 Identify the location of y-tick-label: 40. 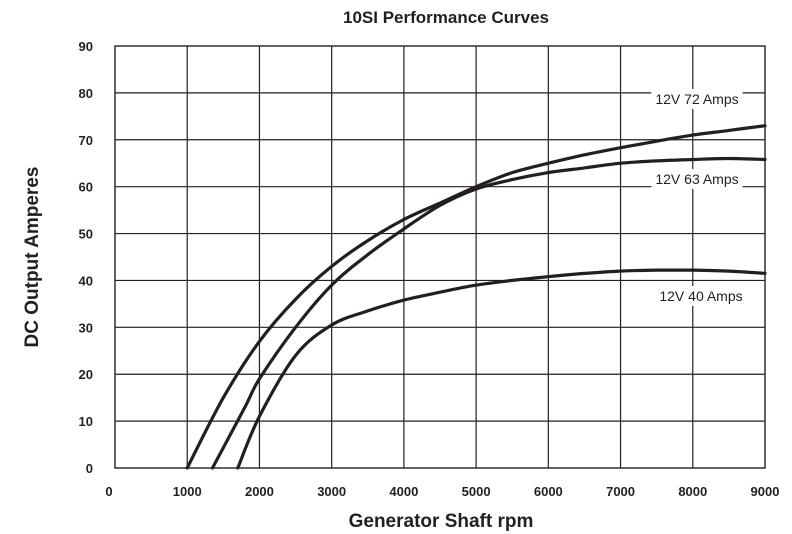
(86, 280).